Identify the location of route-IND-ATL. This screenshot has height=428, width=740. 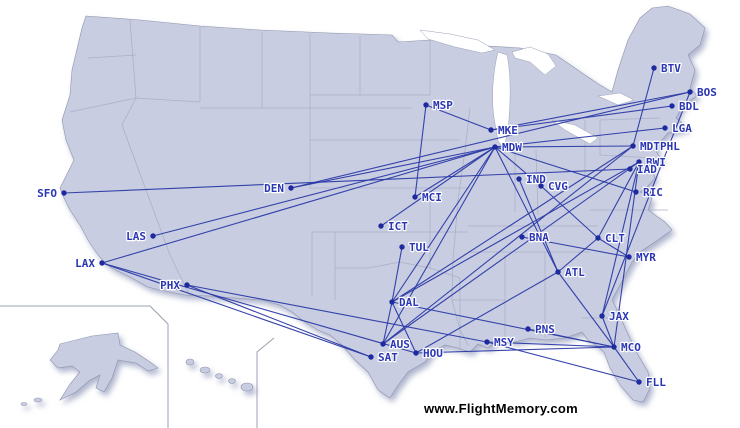
(538, 225).